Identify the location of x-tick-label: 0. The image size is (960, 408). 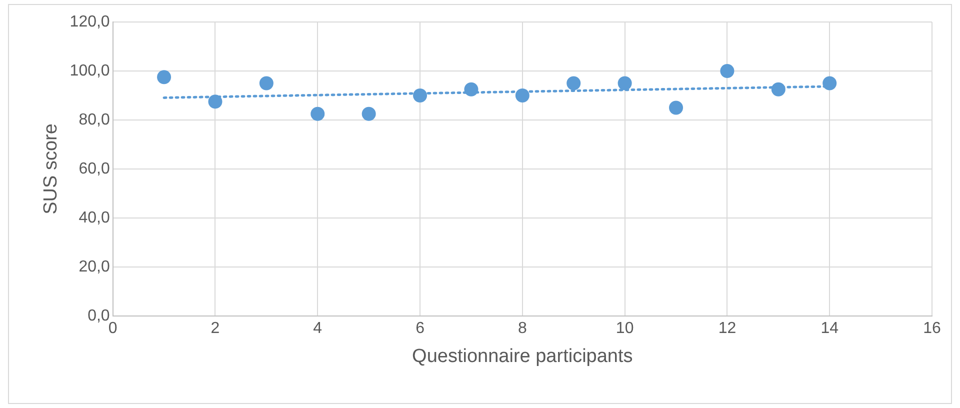
(113, 329).